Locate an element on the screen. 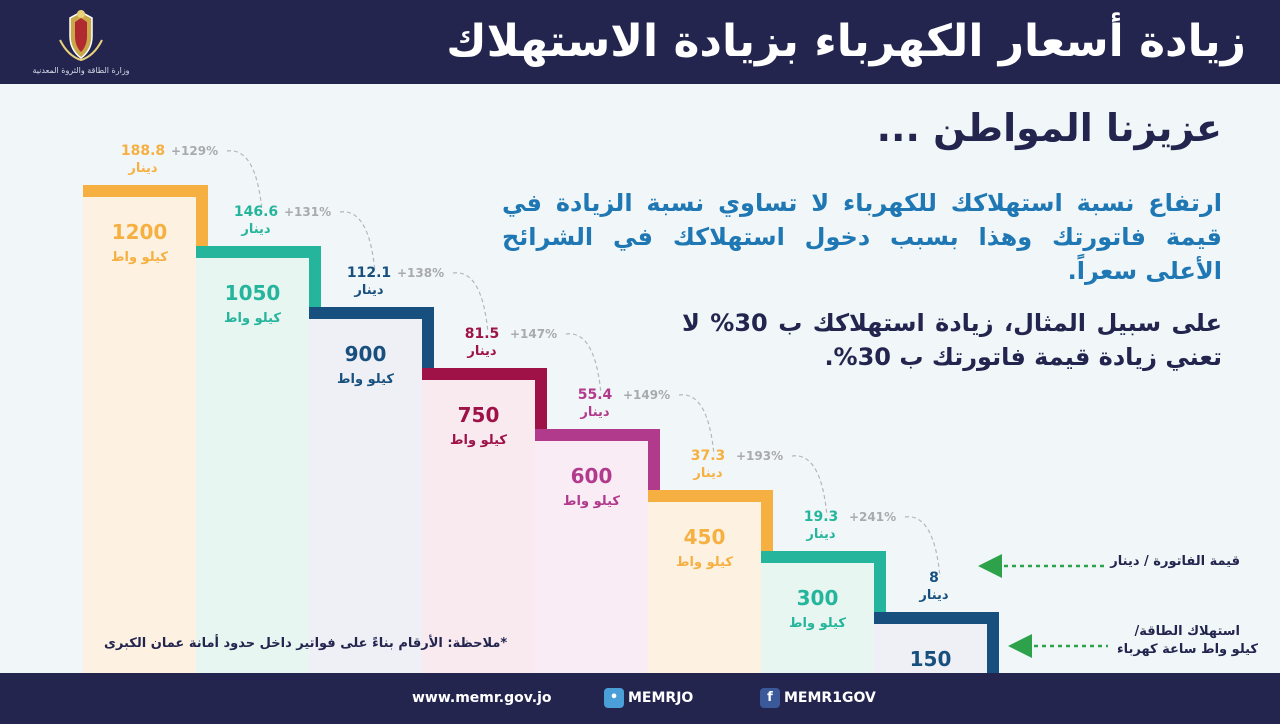 The image size is (1280, 724). consumption-value: 150 is located at coordinates (931, 659).